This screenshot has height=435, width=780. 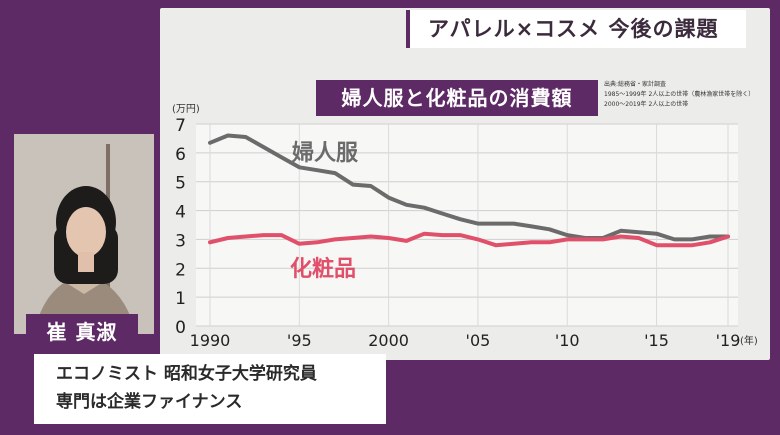 What do you see at coordinates (149, 402) in the screenshot?
I see `speaker-specialty: 専門は企業ファイナンス` at bounding box center [149, 402].